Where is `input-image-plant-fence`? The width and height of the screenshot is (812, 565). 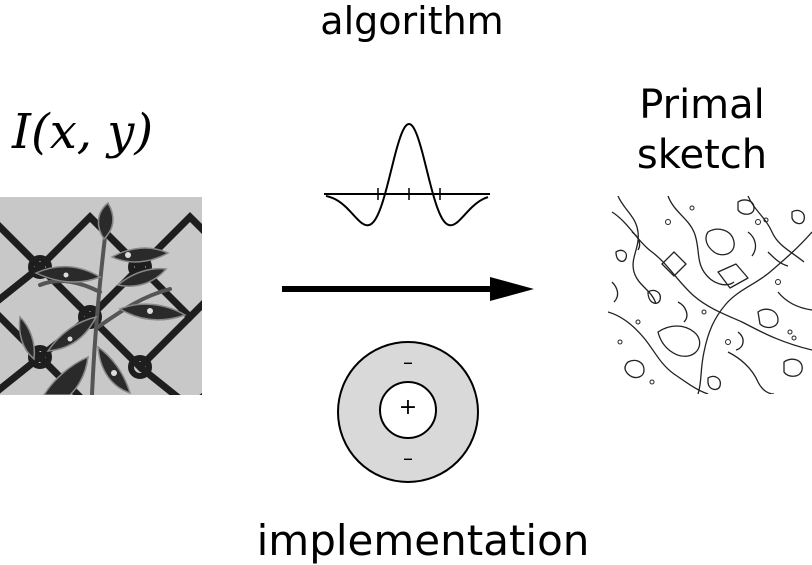 input-image-plant-fence is located at coordinates (101, 296).